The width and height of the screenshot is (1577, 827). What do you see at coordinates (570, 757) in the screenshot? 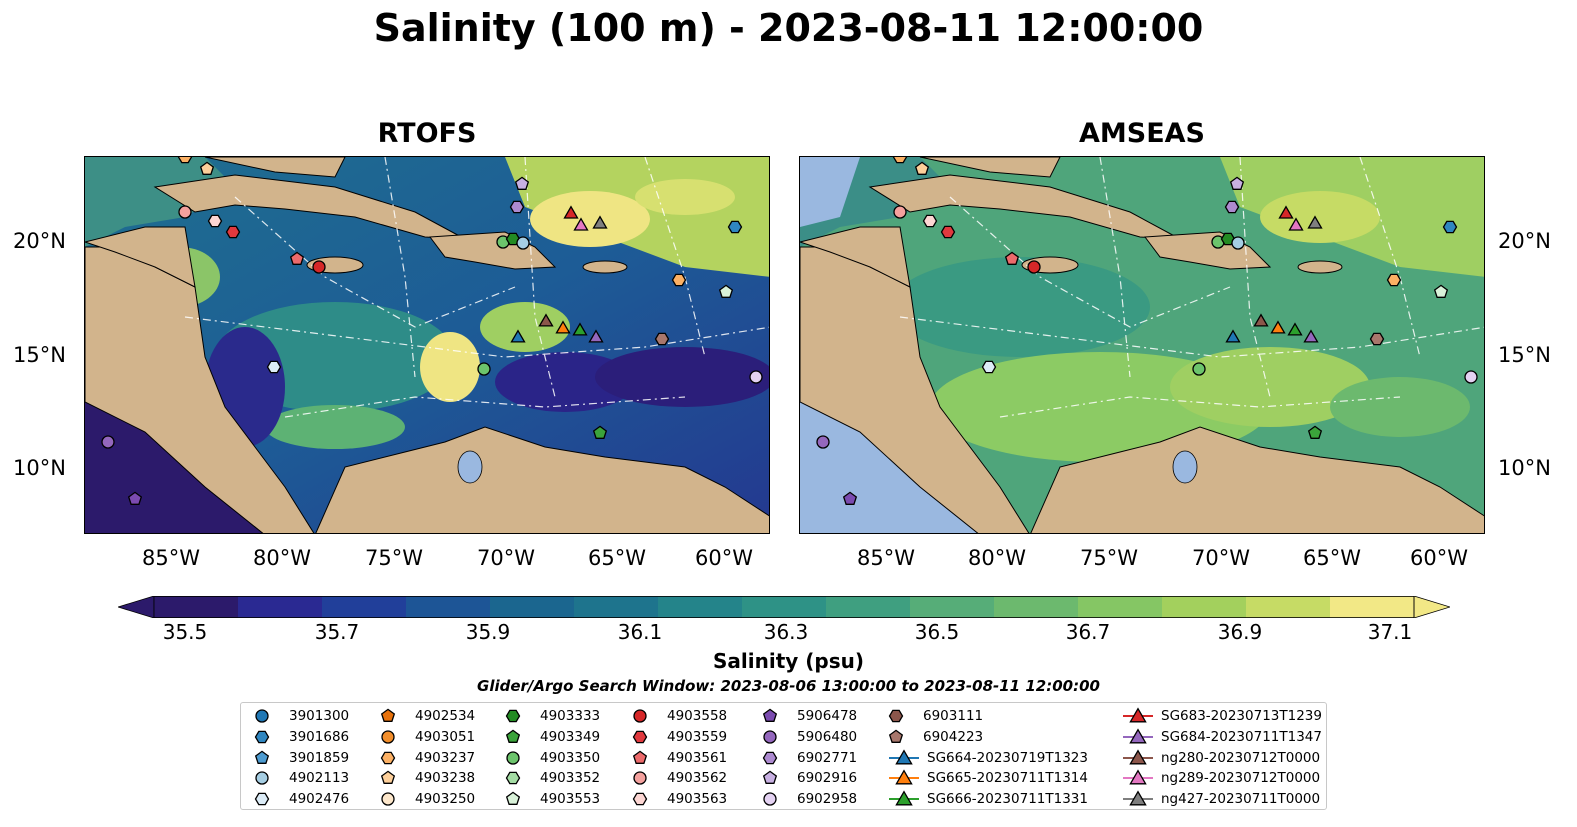
I see `legend-entry-label: 4903350` at bounding box center [570, 757].